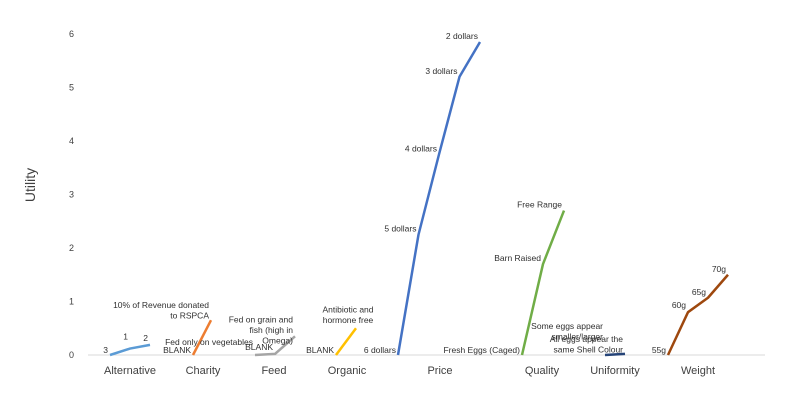 Image resolution: width=809 pixels, height=401 pixels. What do you see at coordinates (380, 350) in the screenshot?
I see `point-label: 6 dollars` at bounding box center [380, 350].